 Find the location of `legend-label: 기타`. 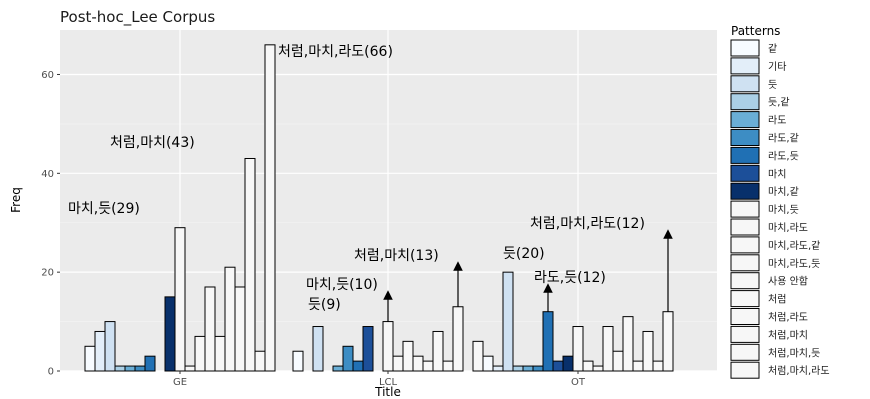

legend-label: 기타 is located at coordinates (777, 67).